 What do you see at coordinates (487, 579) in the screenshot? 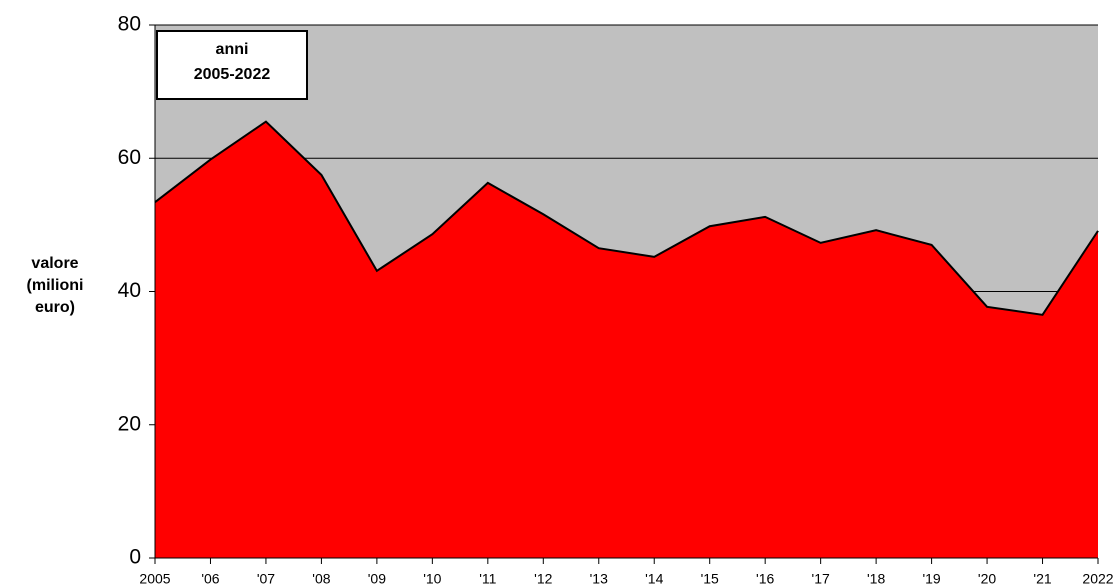
I see `x-tick-label: '11` at bounding box center [487, 579].